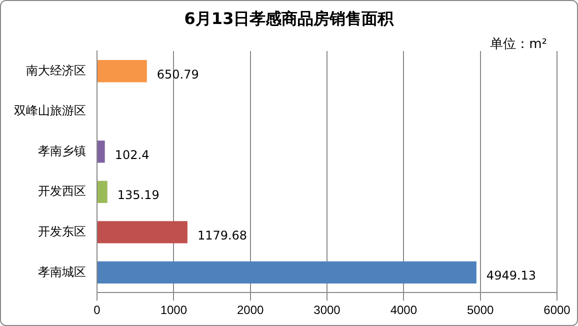 This screenshot has width=578, height=326. What do you see at coordinates (50, 111) in the screenshot?
I see `y-tick-label: 双峰山旅游区` at bounding box center [50, 111].